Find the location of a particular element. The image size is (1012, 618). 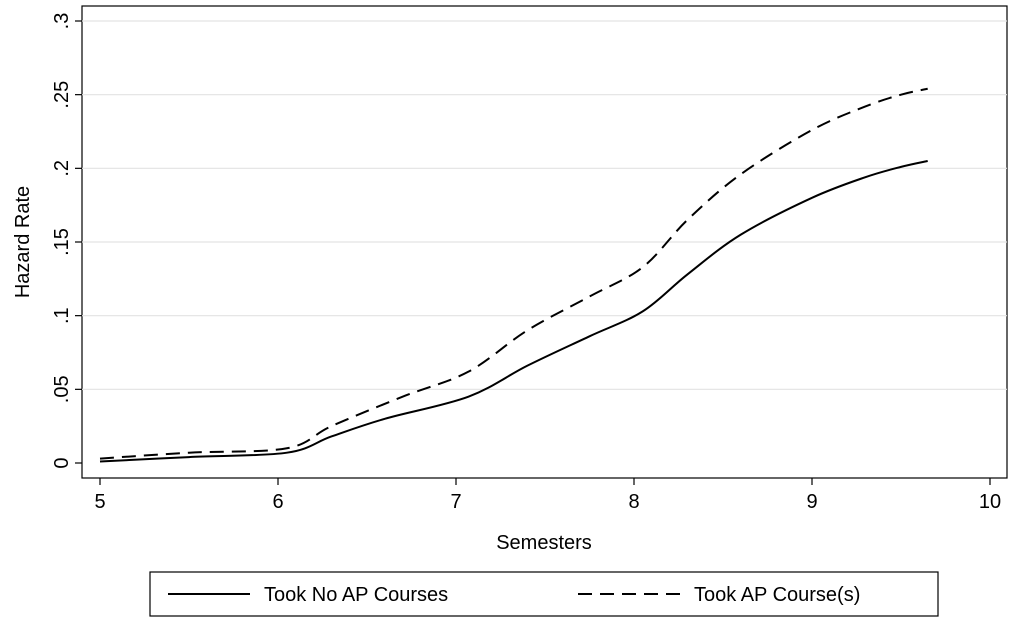

x-tick-label: 7 is located at coordinates (455, 502).